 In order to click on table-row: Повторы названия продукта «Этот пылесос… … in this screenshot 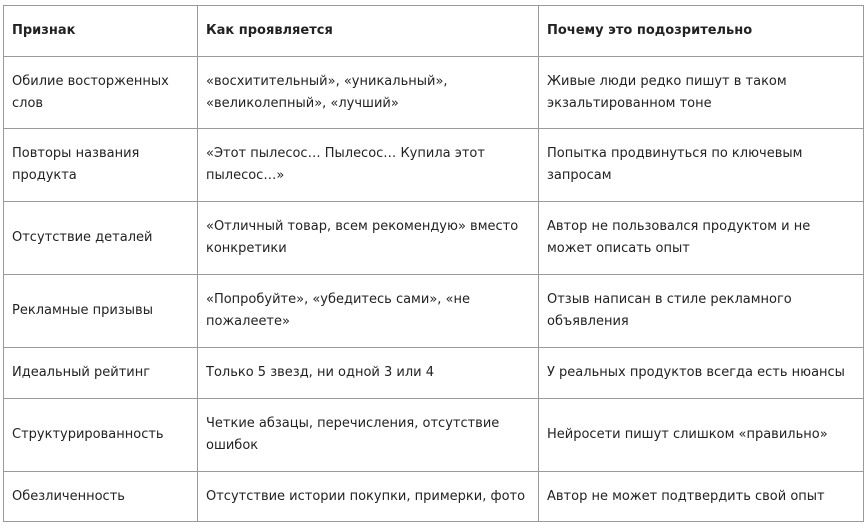, I will do `click(433, 165)`.